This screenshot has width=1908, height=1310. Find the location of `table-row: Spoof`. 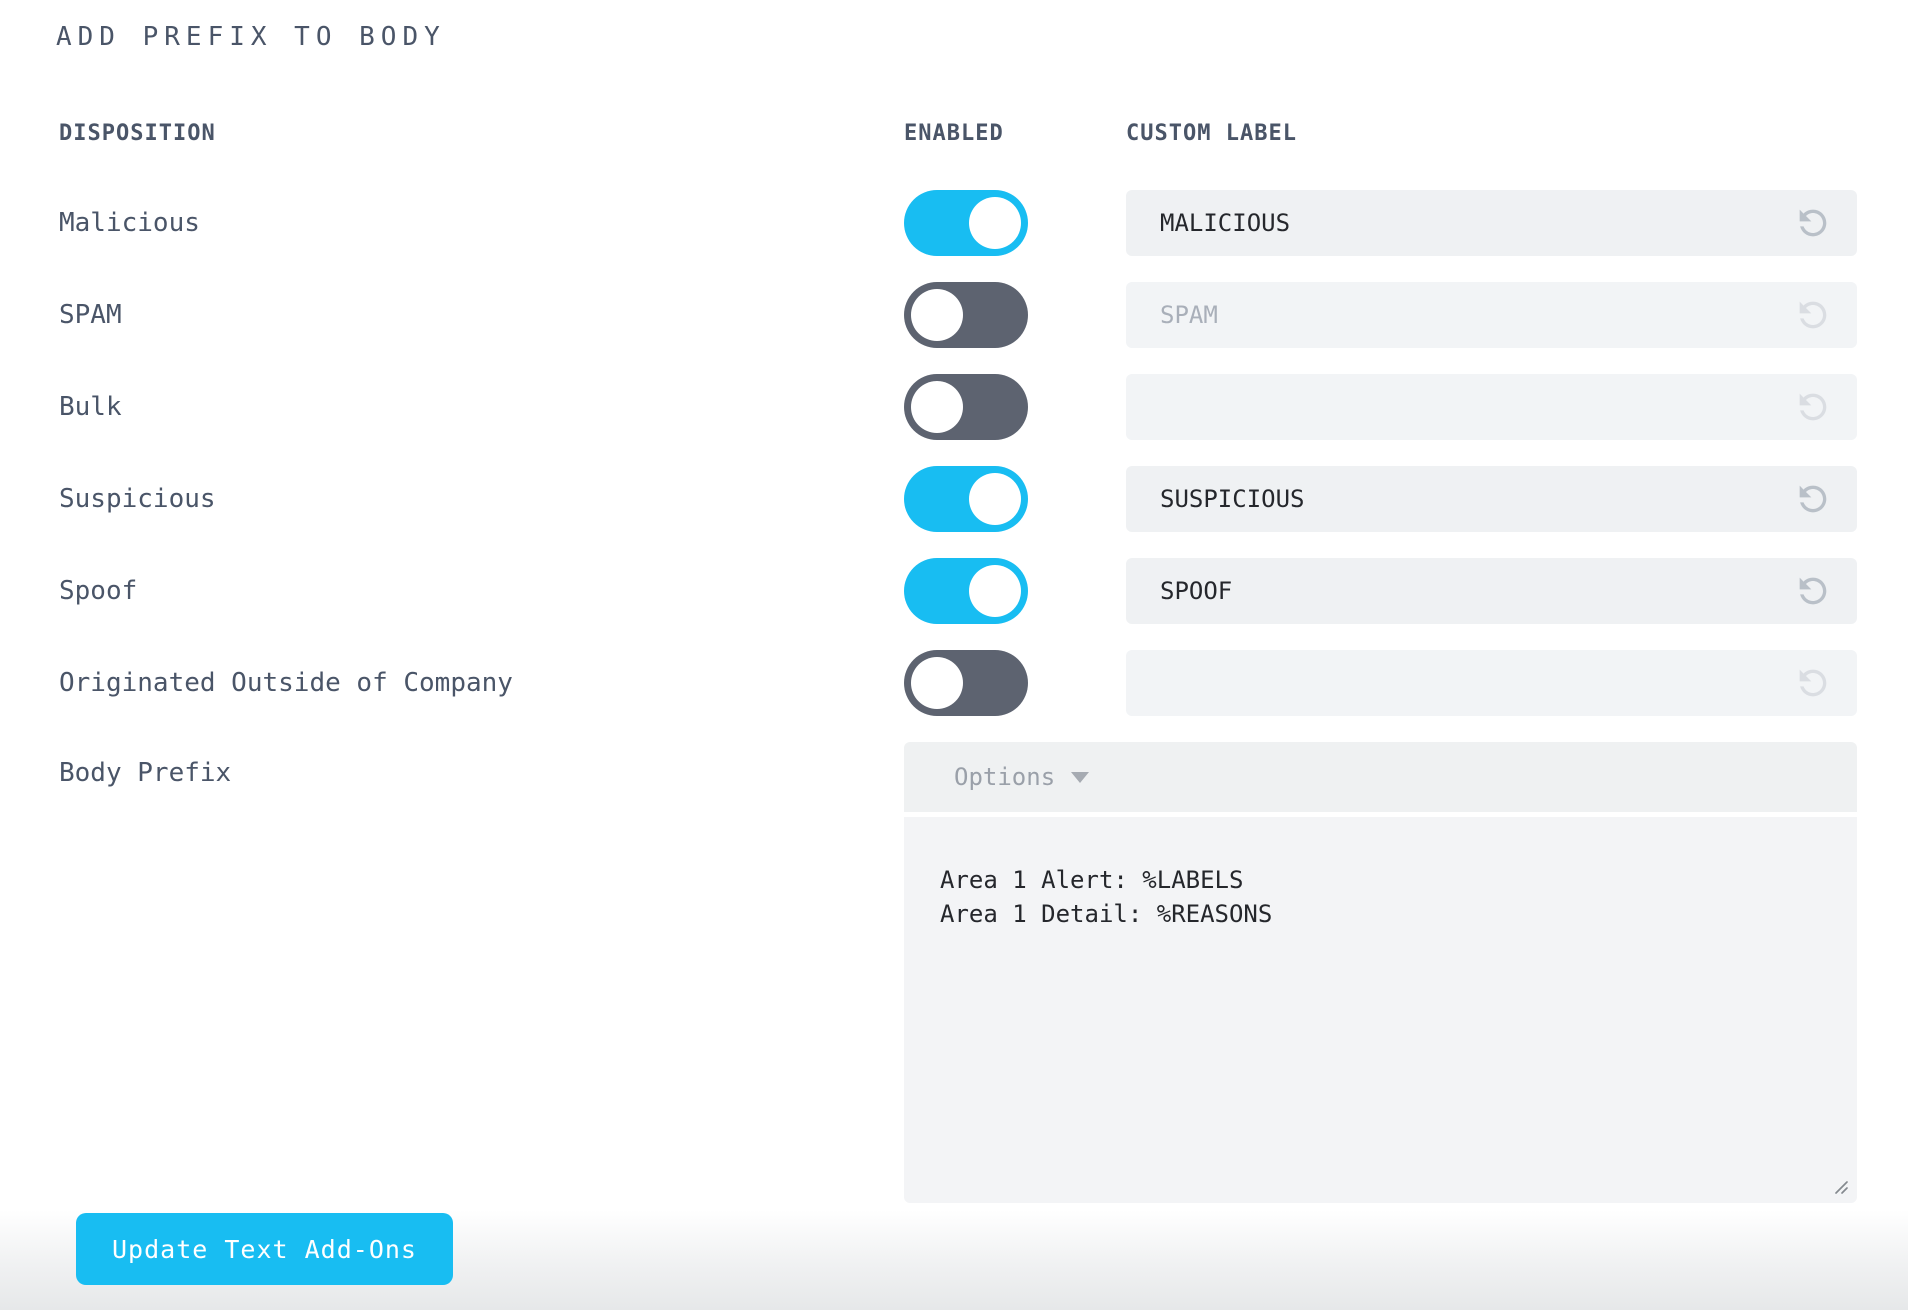

table-row: Spoof is located at coordinates (954, 591).